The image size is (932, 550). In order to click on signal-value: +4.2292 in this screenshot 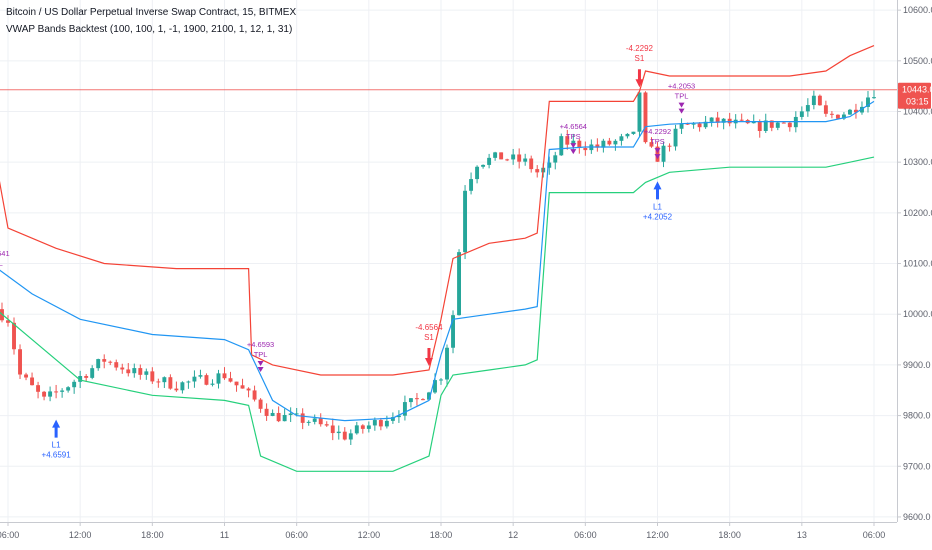, I will do `click(657, 131)`.